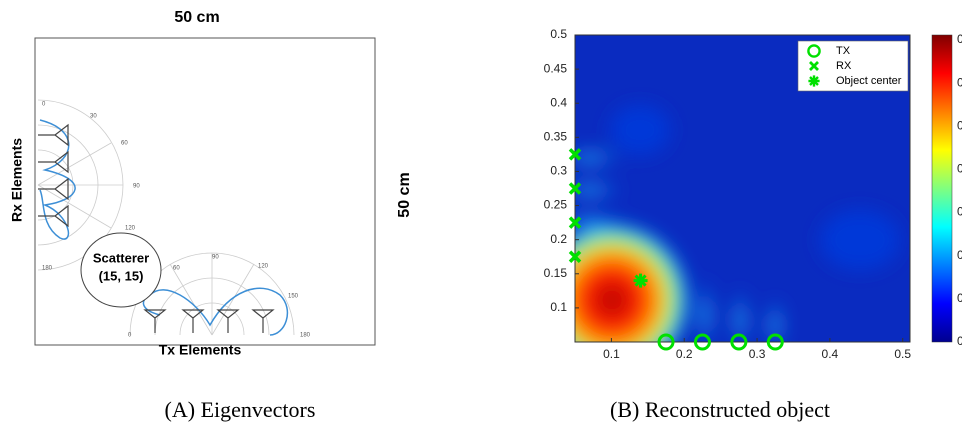  Describe the element at coordinates (830, 354) in the screenshot. I see `x-tick-label: 0.4` at that location.